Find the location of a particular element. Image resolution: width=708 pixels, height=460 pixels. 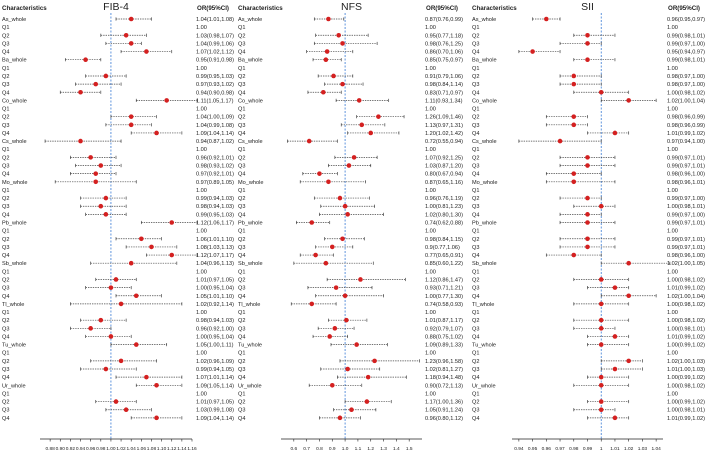

x-tick-label: 0.97 is located at coordinates (560, 449).